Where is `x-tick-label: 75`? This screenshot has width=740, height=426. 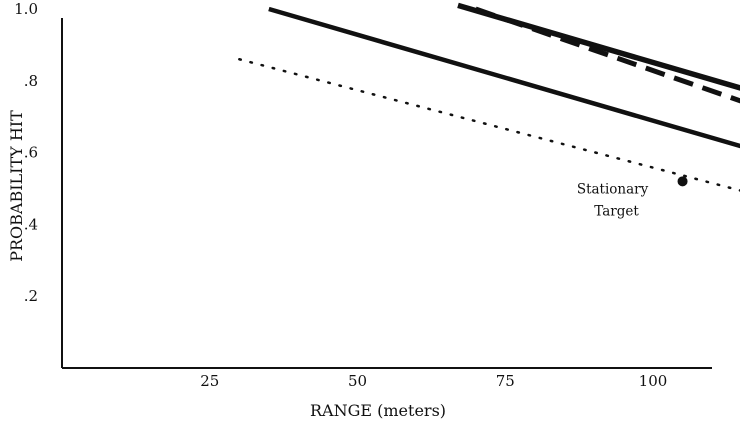 x-tick-label: 75 is located at coordinates (505, 381).